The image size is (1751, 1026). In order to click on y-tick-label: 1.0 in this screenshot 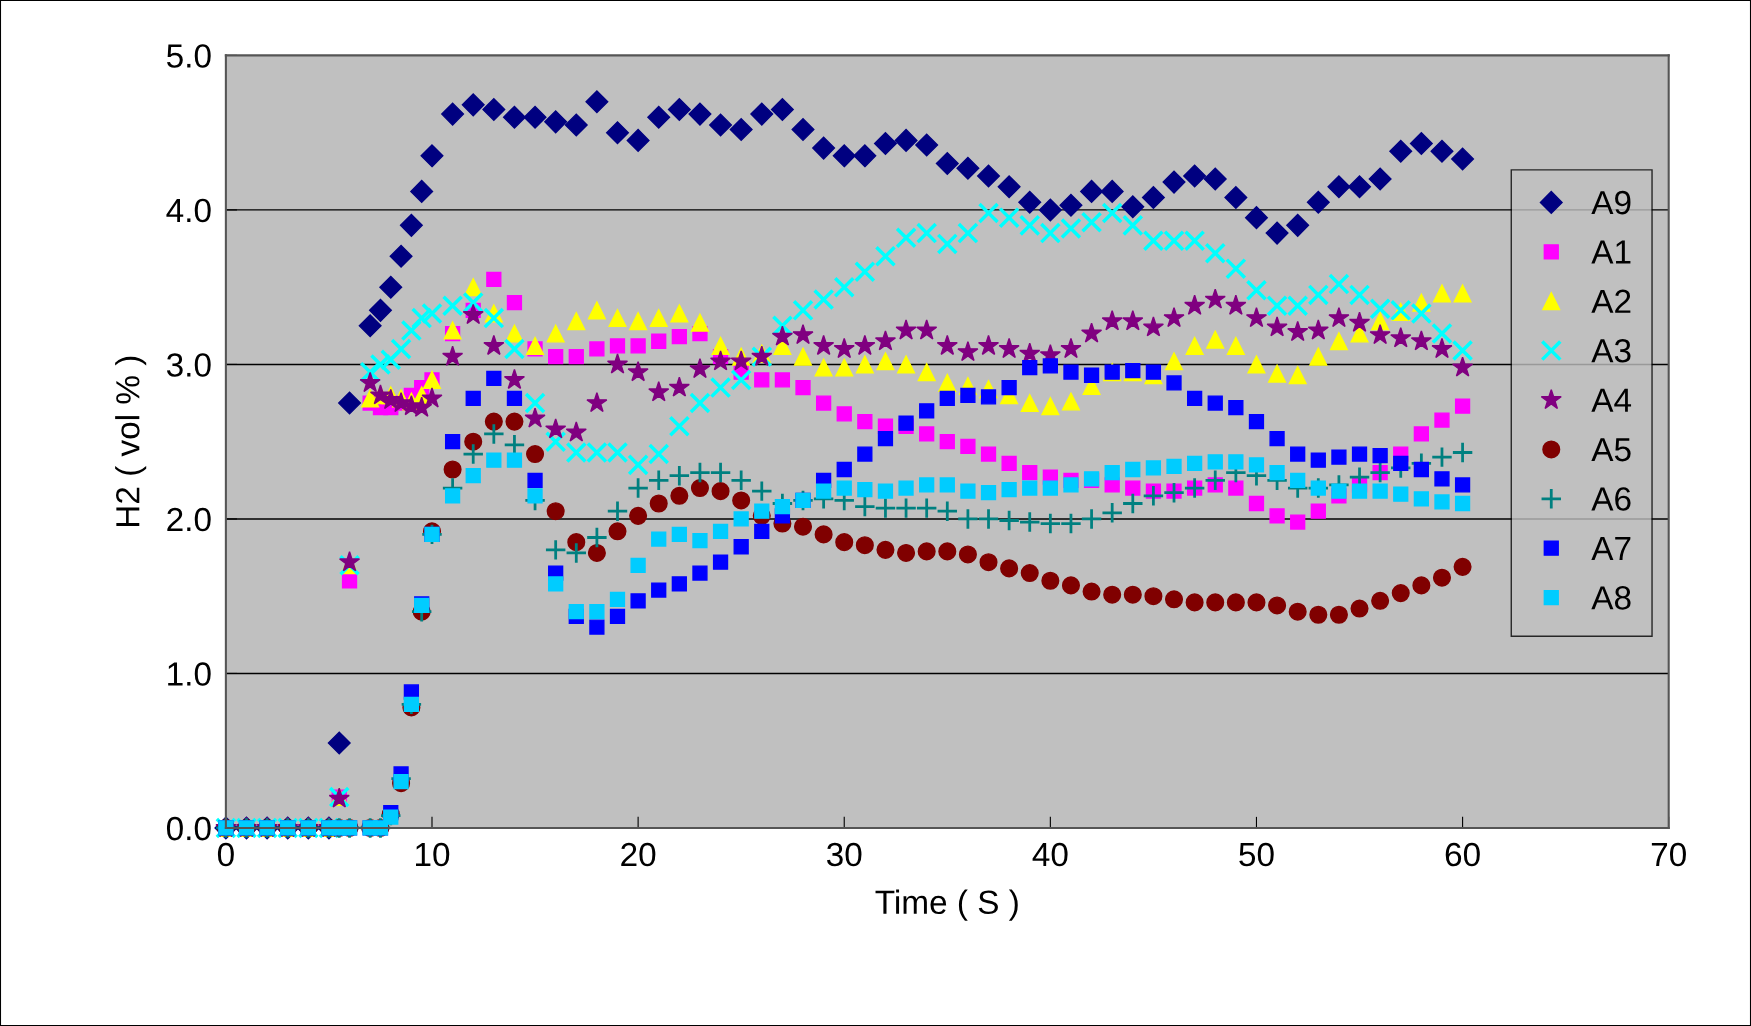, I will do `click(189, 674)`.